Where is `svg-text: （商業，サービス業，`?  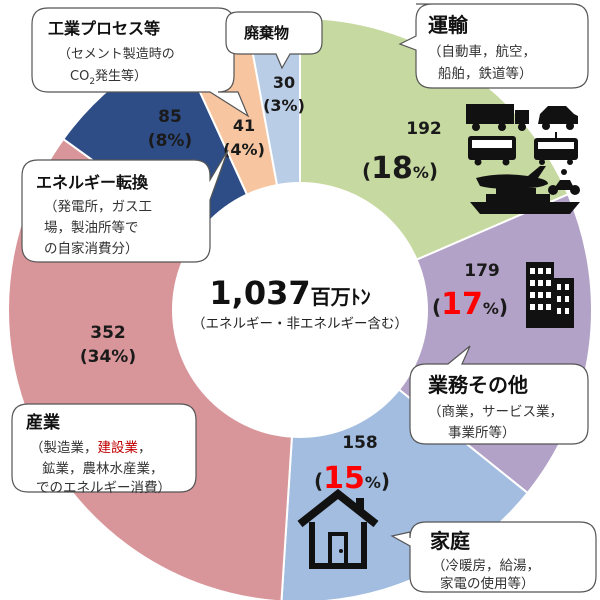 svg-text: （商業，サービス業， is located at coordinates (495, 412).